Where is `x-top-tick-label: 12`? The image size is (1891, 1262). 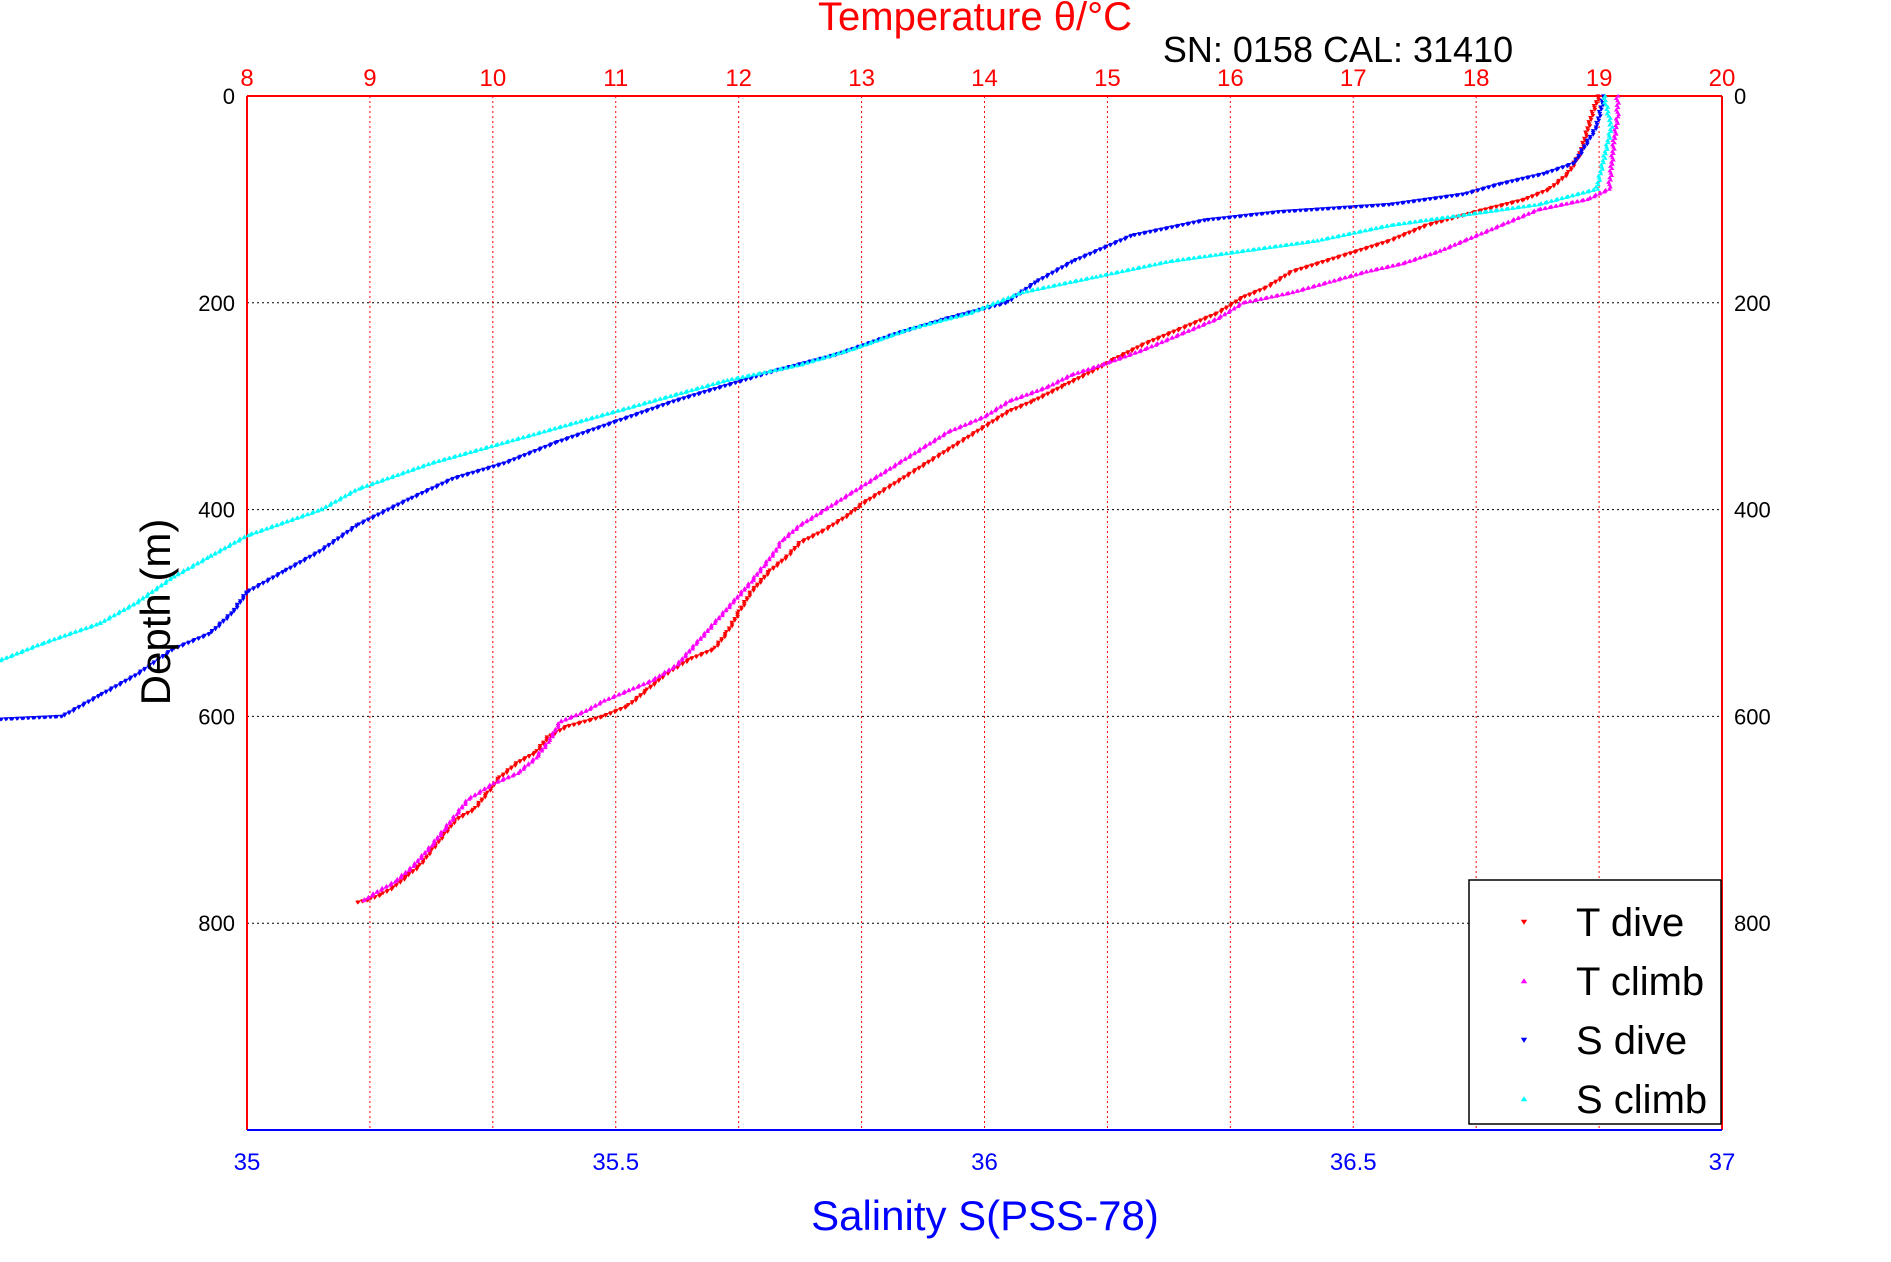
x-top-tick-label: 12 is located at coordinates (738, 78).